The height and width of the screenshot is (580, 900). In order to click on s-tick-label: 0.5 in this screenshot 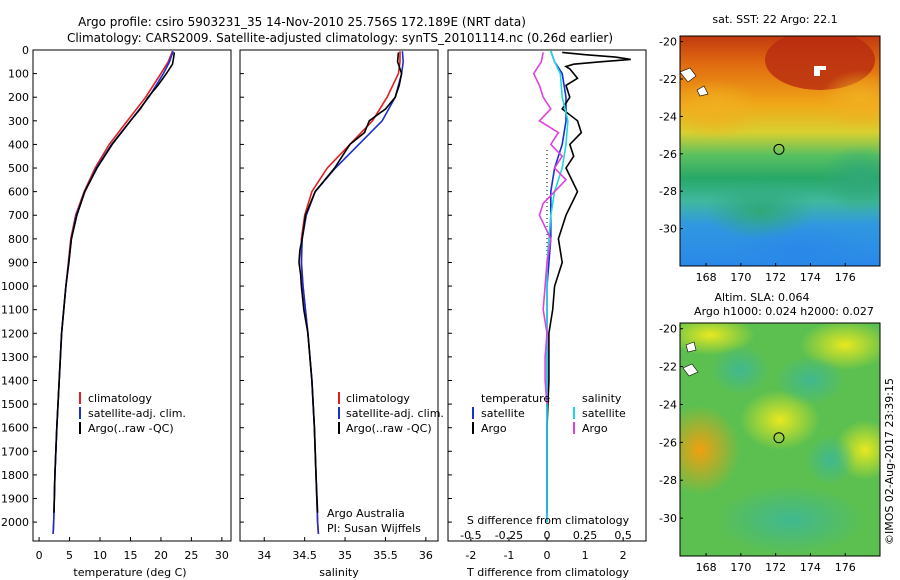, I will do `click(623, 535)`.